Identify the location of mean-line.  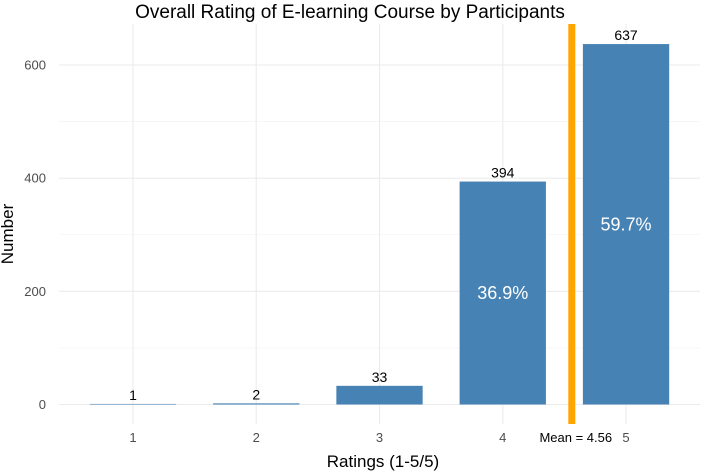
(572, 224).